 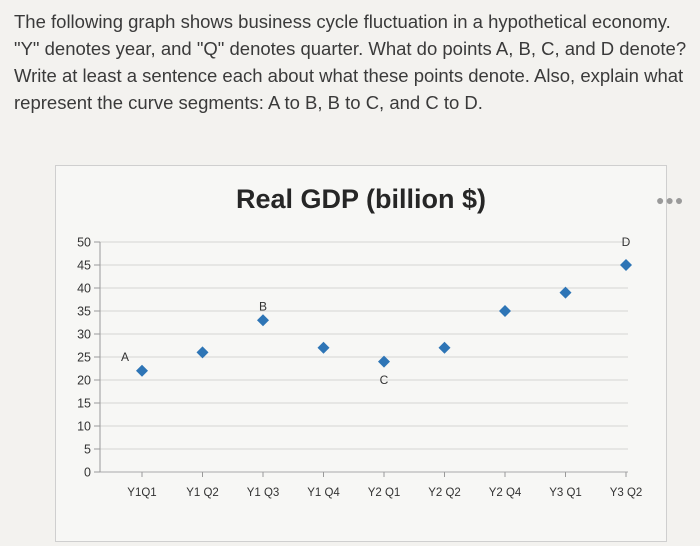 What do you see at coordinates (384, 493) in the screenshot?
I see `x-tick-label: Y2 Q1` at bounding box center [384, 493].